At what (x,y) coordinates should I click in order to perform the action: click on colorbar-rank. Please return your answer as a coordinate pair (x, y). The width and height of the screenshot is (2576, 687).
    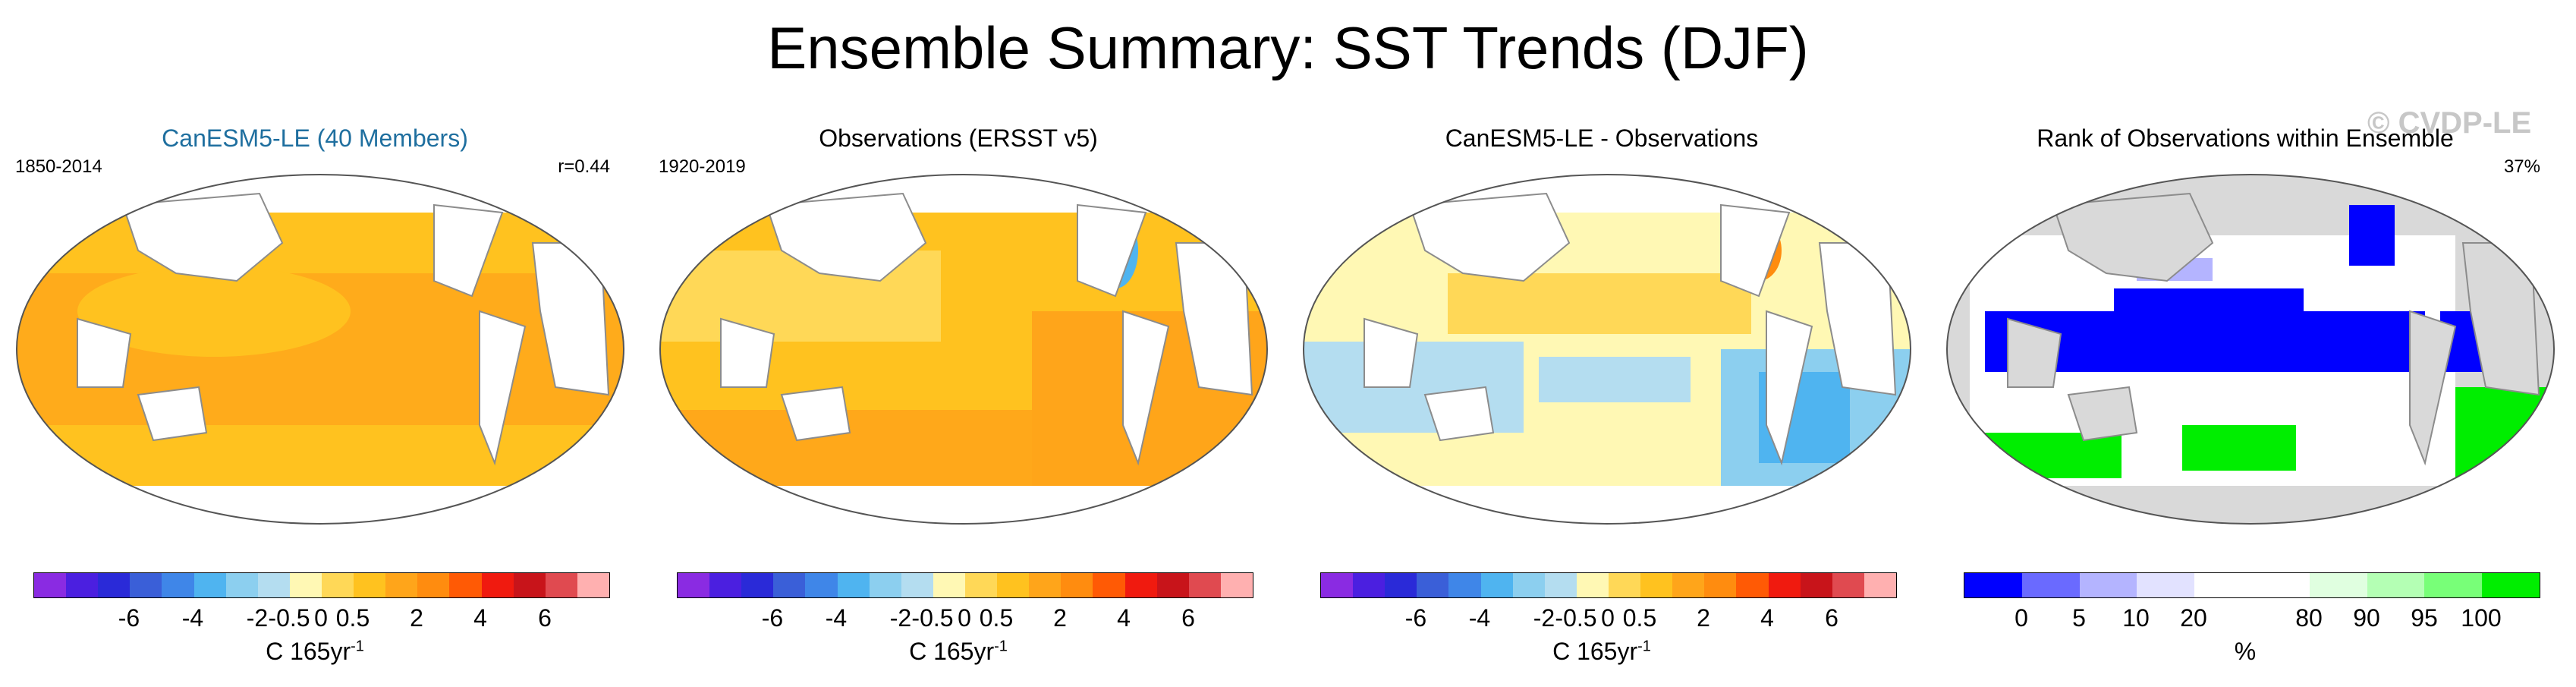
    Looking at the image, I should click on (2252, 585).